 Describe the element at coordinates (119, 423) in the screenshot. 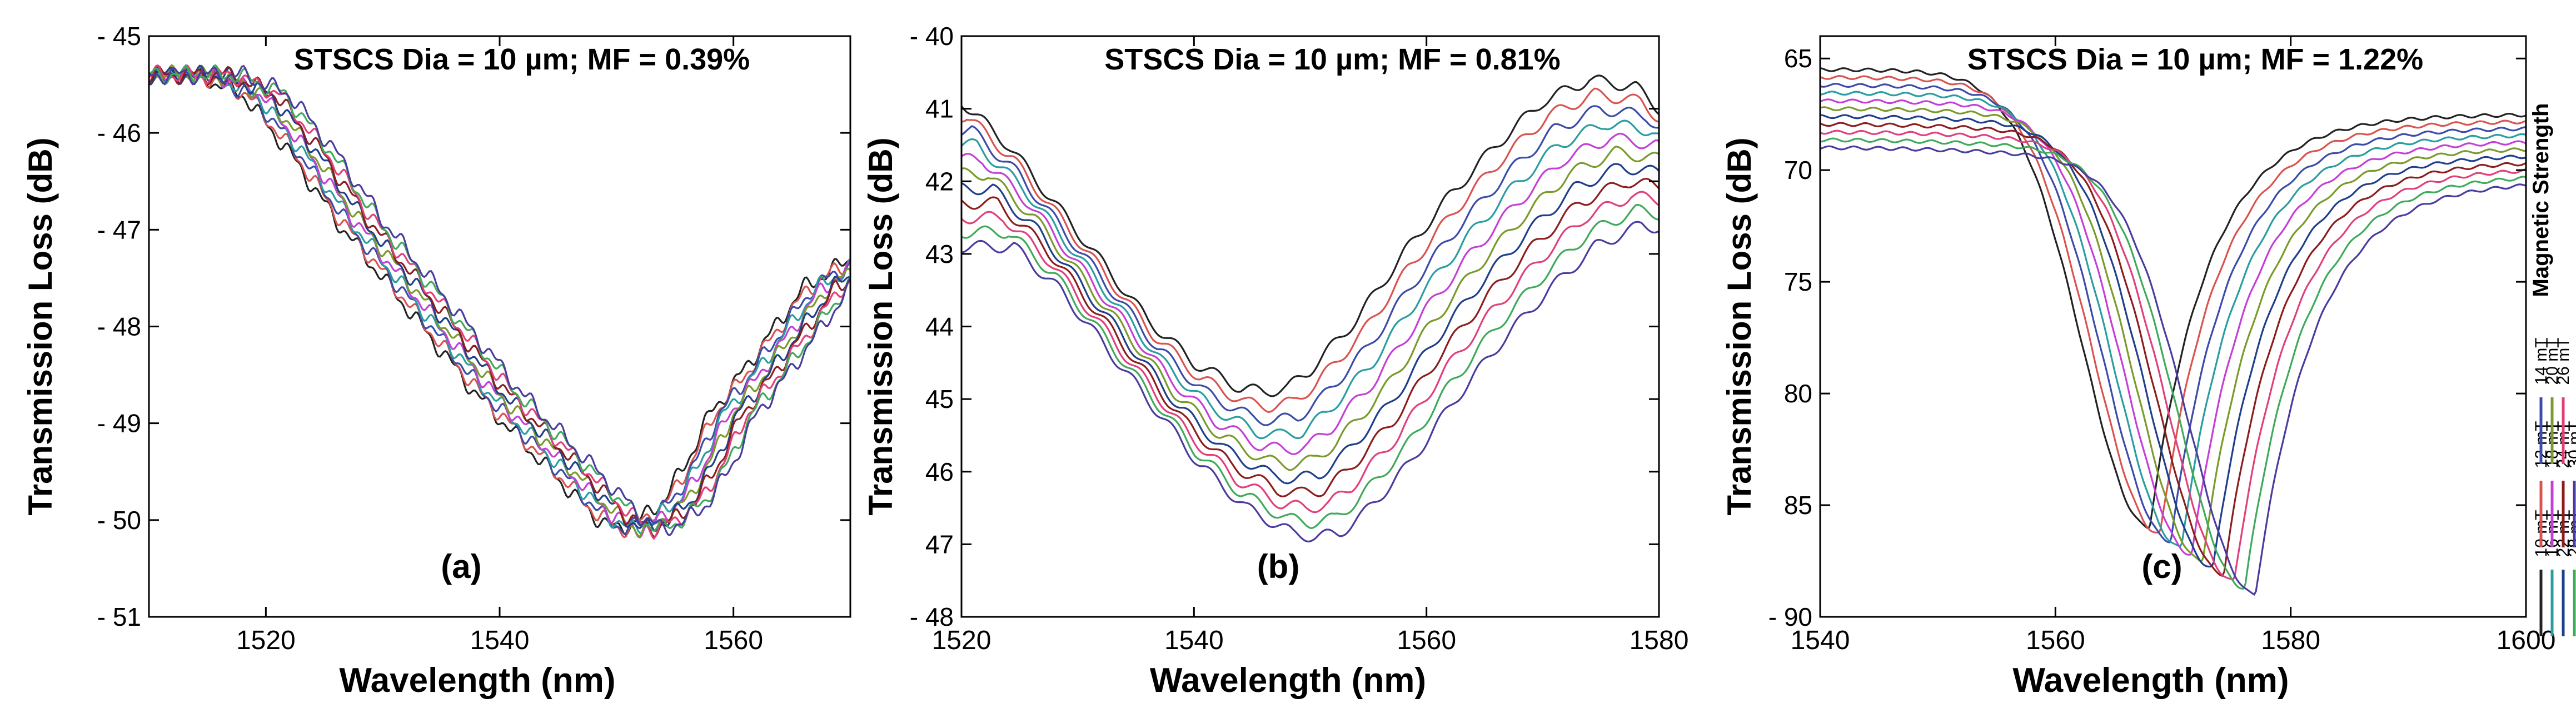

I see `y-tick-label: - 49` at that location.